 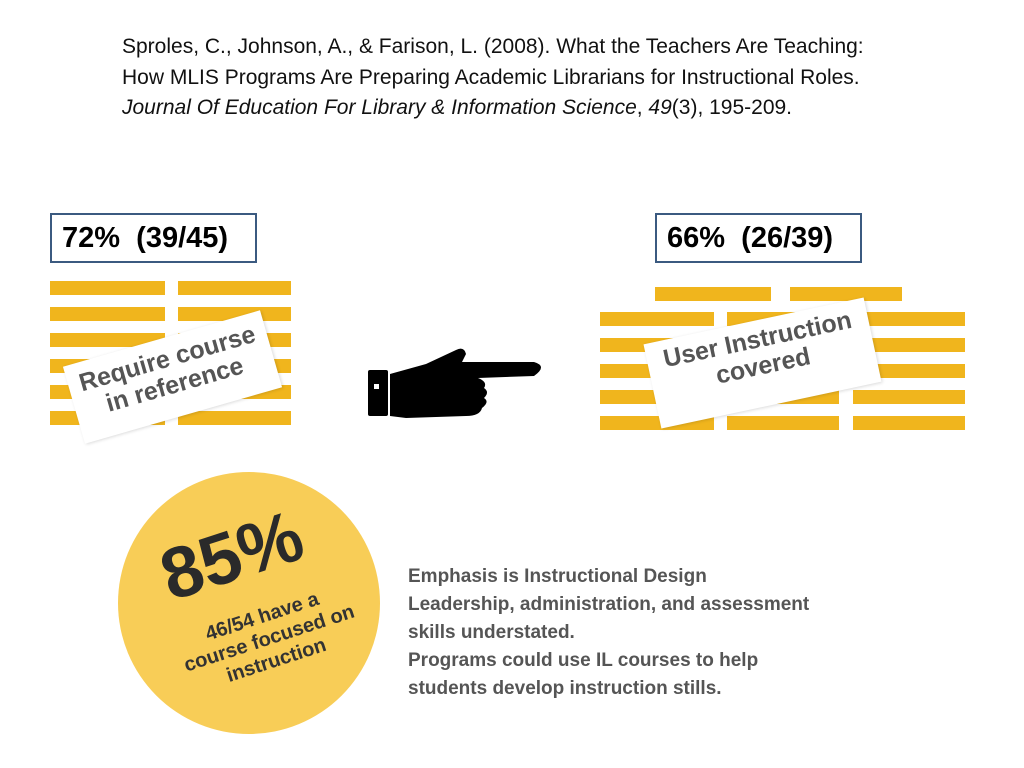 What do you see at coordinates (565, 688) in the screenshot?
I see `note-line5: students develop instruction stills.` at bounding box center [565, 688].